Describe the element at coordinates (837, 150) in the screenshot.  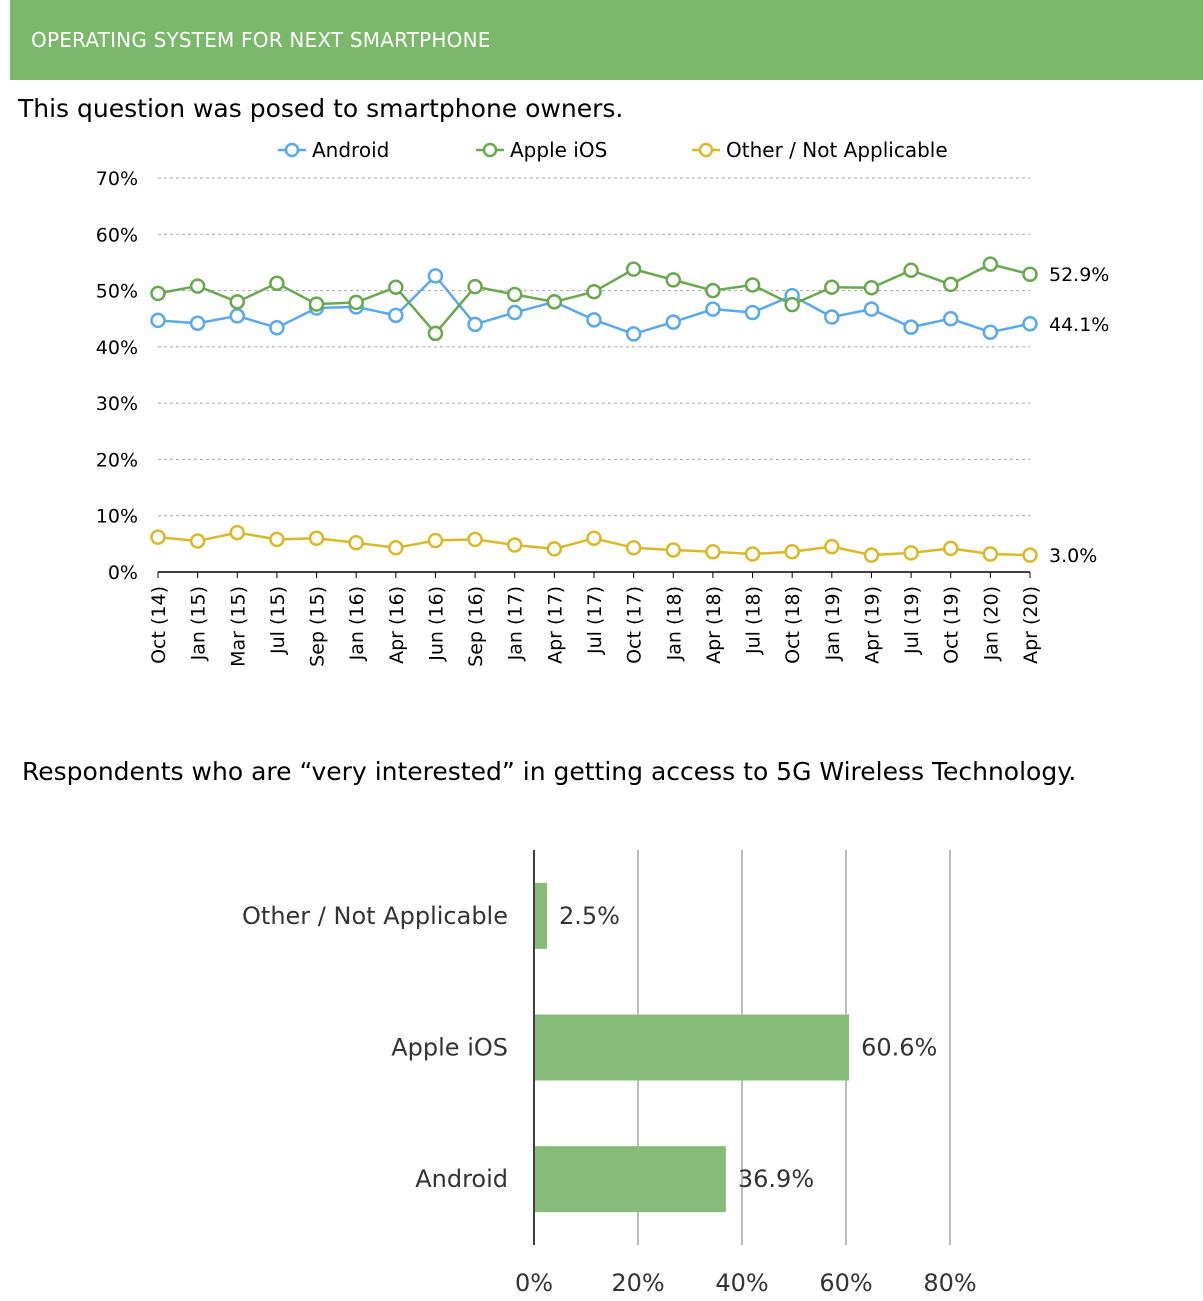
I see `legend-label: Other / Not Applicable` at that location.